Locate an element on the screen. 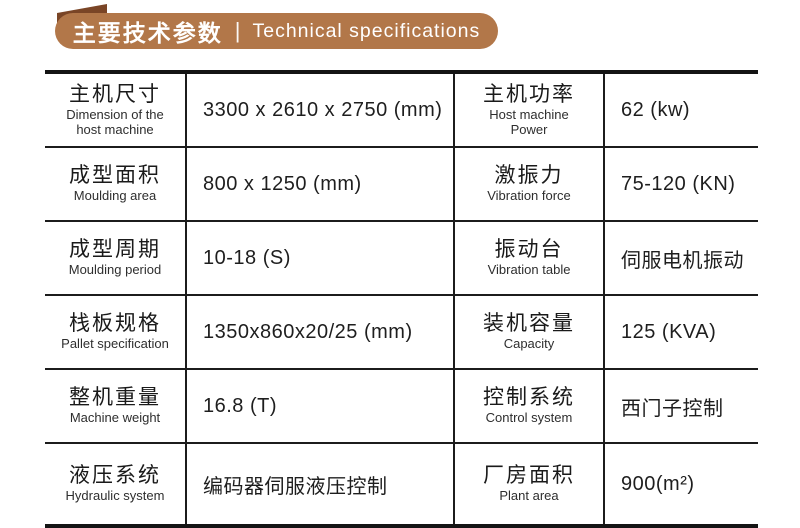 Image resolution: width=800 pixels, height=528 pixels. spec-label-plant-area: 厂房面积 Plant area is located at coordinates (530, 484).